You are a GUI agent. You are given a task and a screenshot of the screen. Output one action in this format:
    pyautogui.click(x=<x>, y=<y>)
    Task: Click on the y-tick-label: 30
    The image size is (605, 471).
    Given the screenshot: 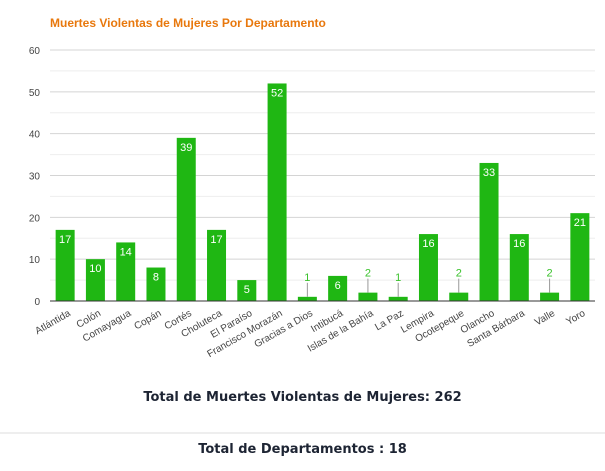 What is the action you would take?
    pyautogui.click(x=35, y=177)
    